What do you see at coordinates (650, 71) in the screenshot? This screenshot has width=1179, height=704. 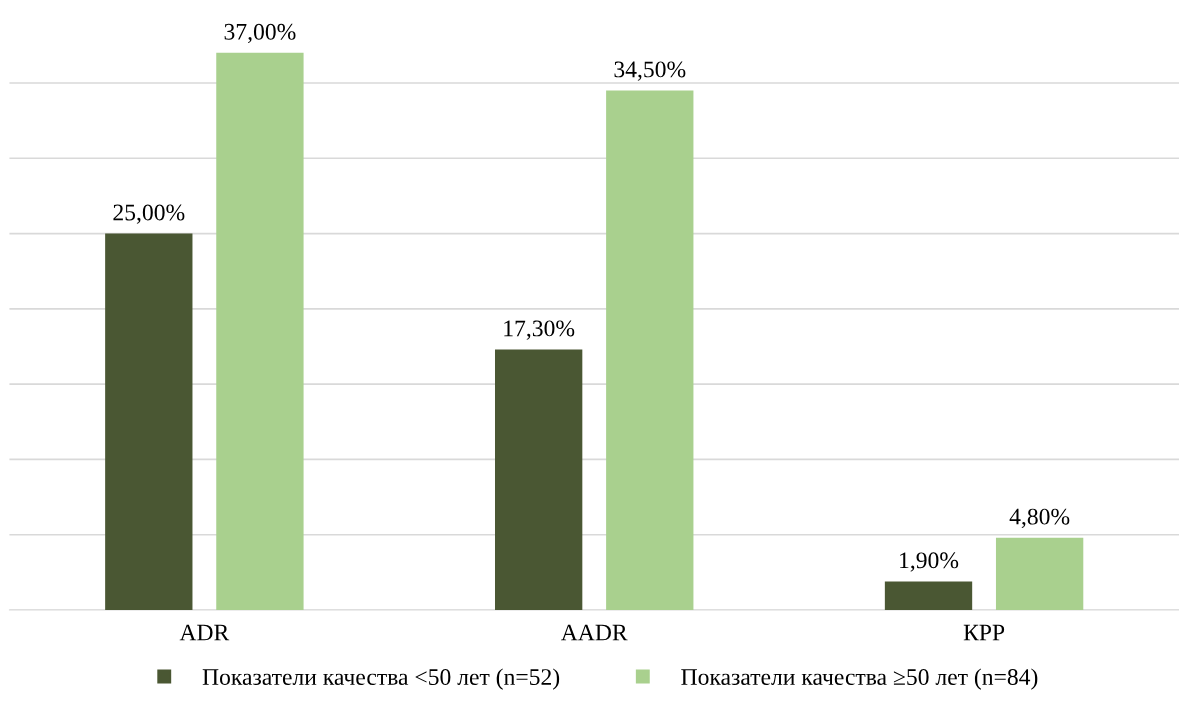 I see `data-label: 34,50%` at bounding box center [650, 71].